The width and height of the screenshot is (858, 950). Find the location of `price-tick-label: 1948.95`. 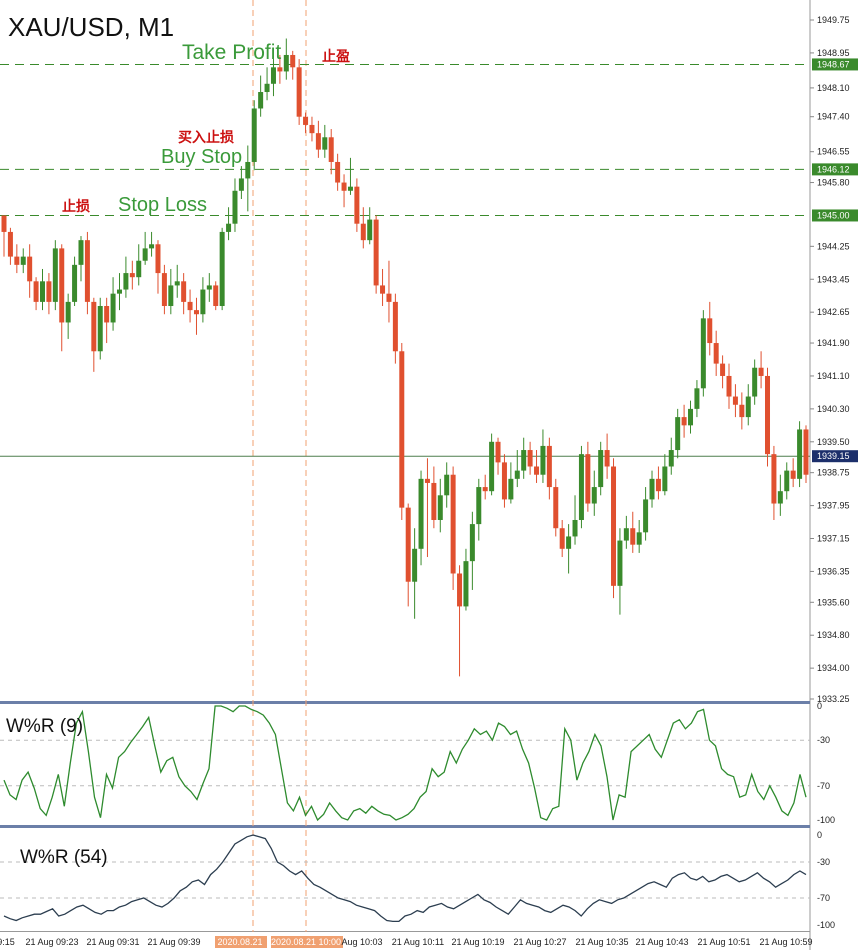

price-tick-label: 1948.95 is located at coordinates (833, 53).